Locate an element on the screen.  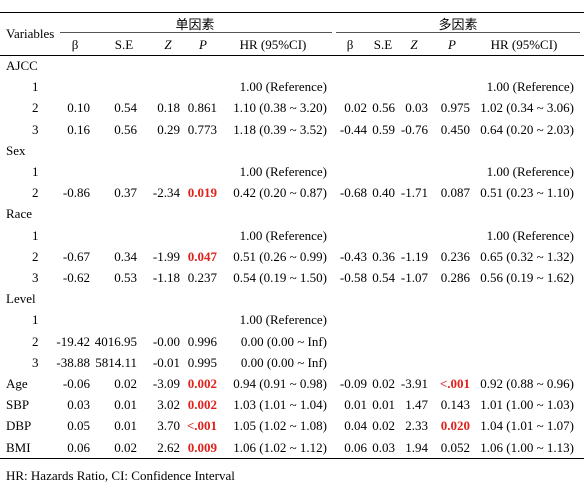
uni-cell-se: 0.56 is located at coordinates (125, 129).